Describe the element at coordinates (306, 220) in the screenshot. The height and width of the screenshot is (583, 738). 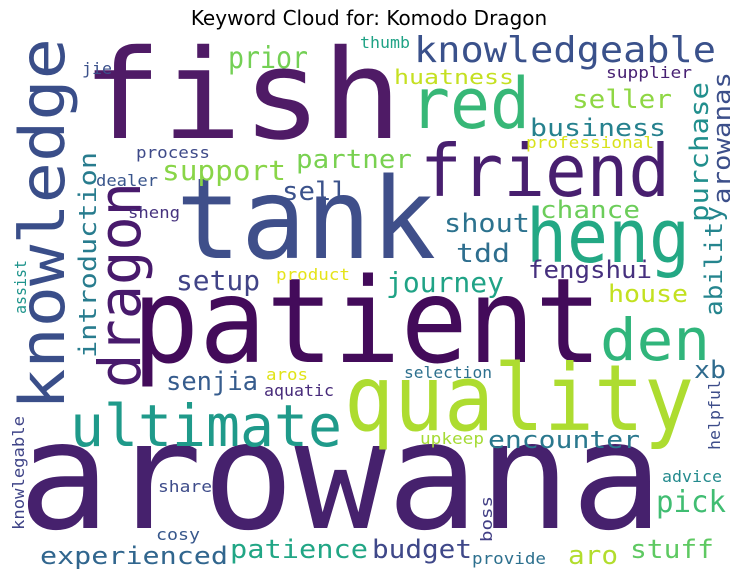
I see `word-tank: tank` at that location.